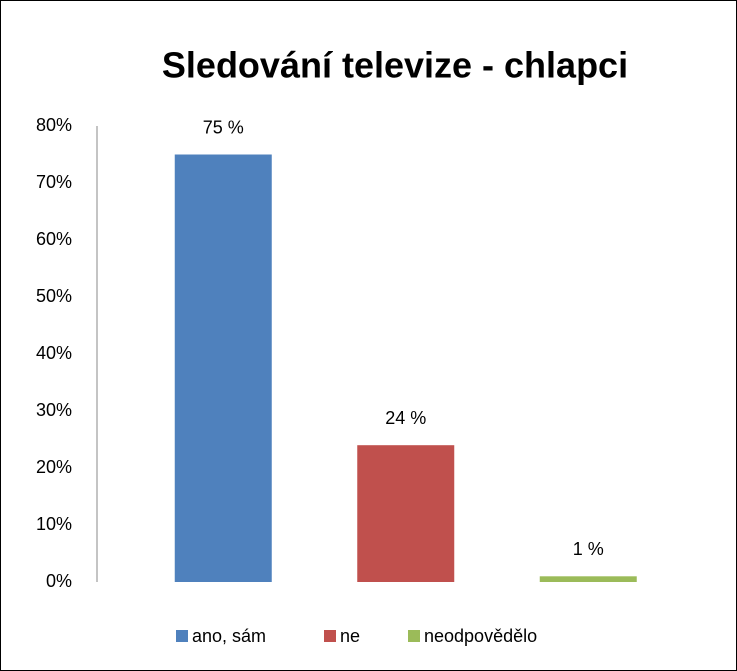  I want to click on value-label: 75 %, so click(223, 127).